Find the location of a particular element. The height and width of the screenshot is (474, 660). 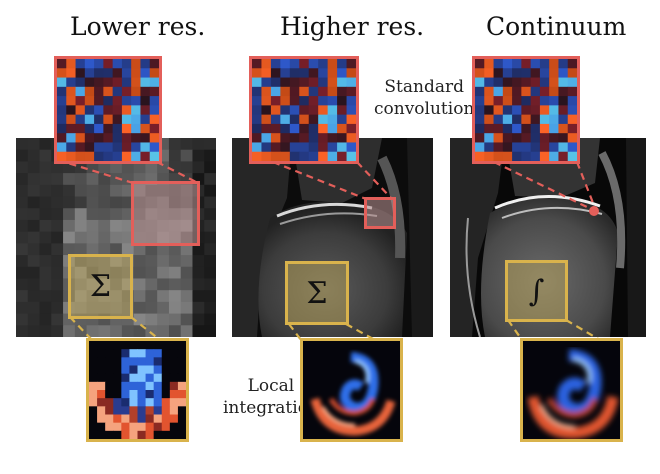

conv-kernel-lower-res is located at coordinates (108, 110).